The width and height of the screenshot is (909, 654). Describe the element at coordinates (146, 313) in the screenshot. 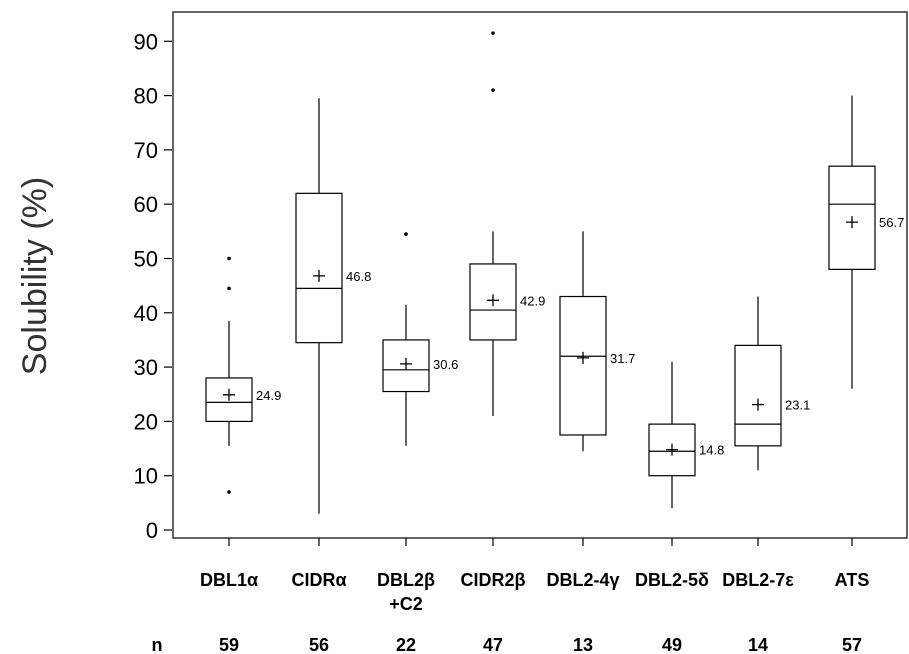

I see `y-tick-label: 40` at that location.